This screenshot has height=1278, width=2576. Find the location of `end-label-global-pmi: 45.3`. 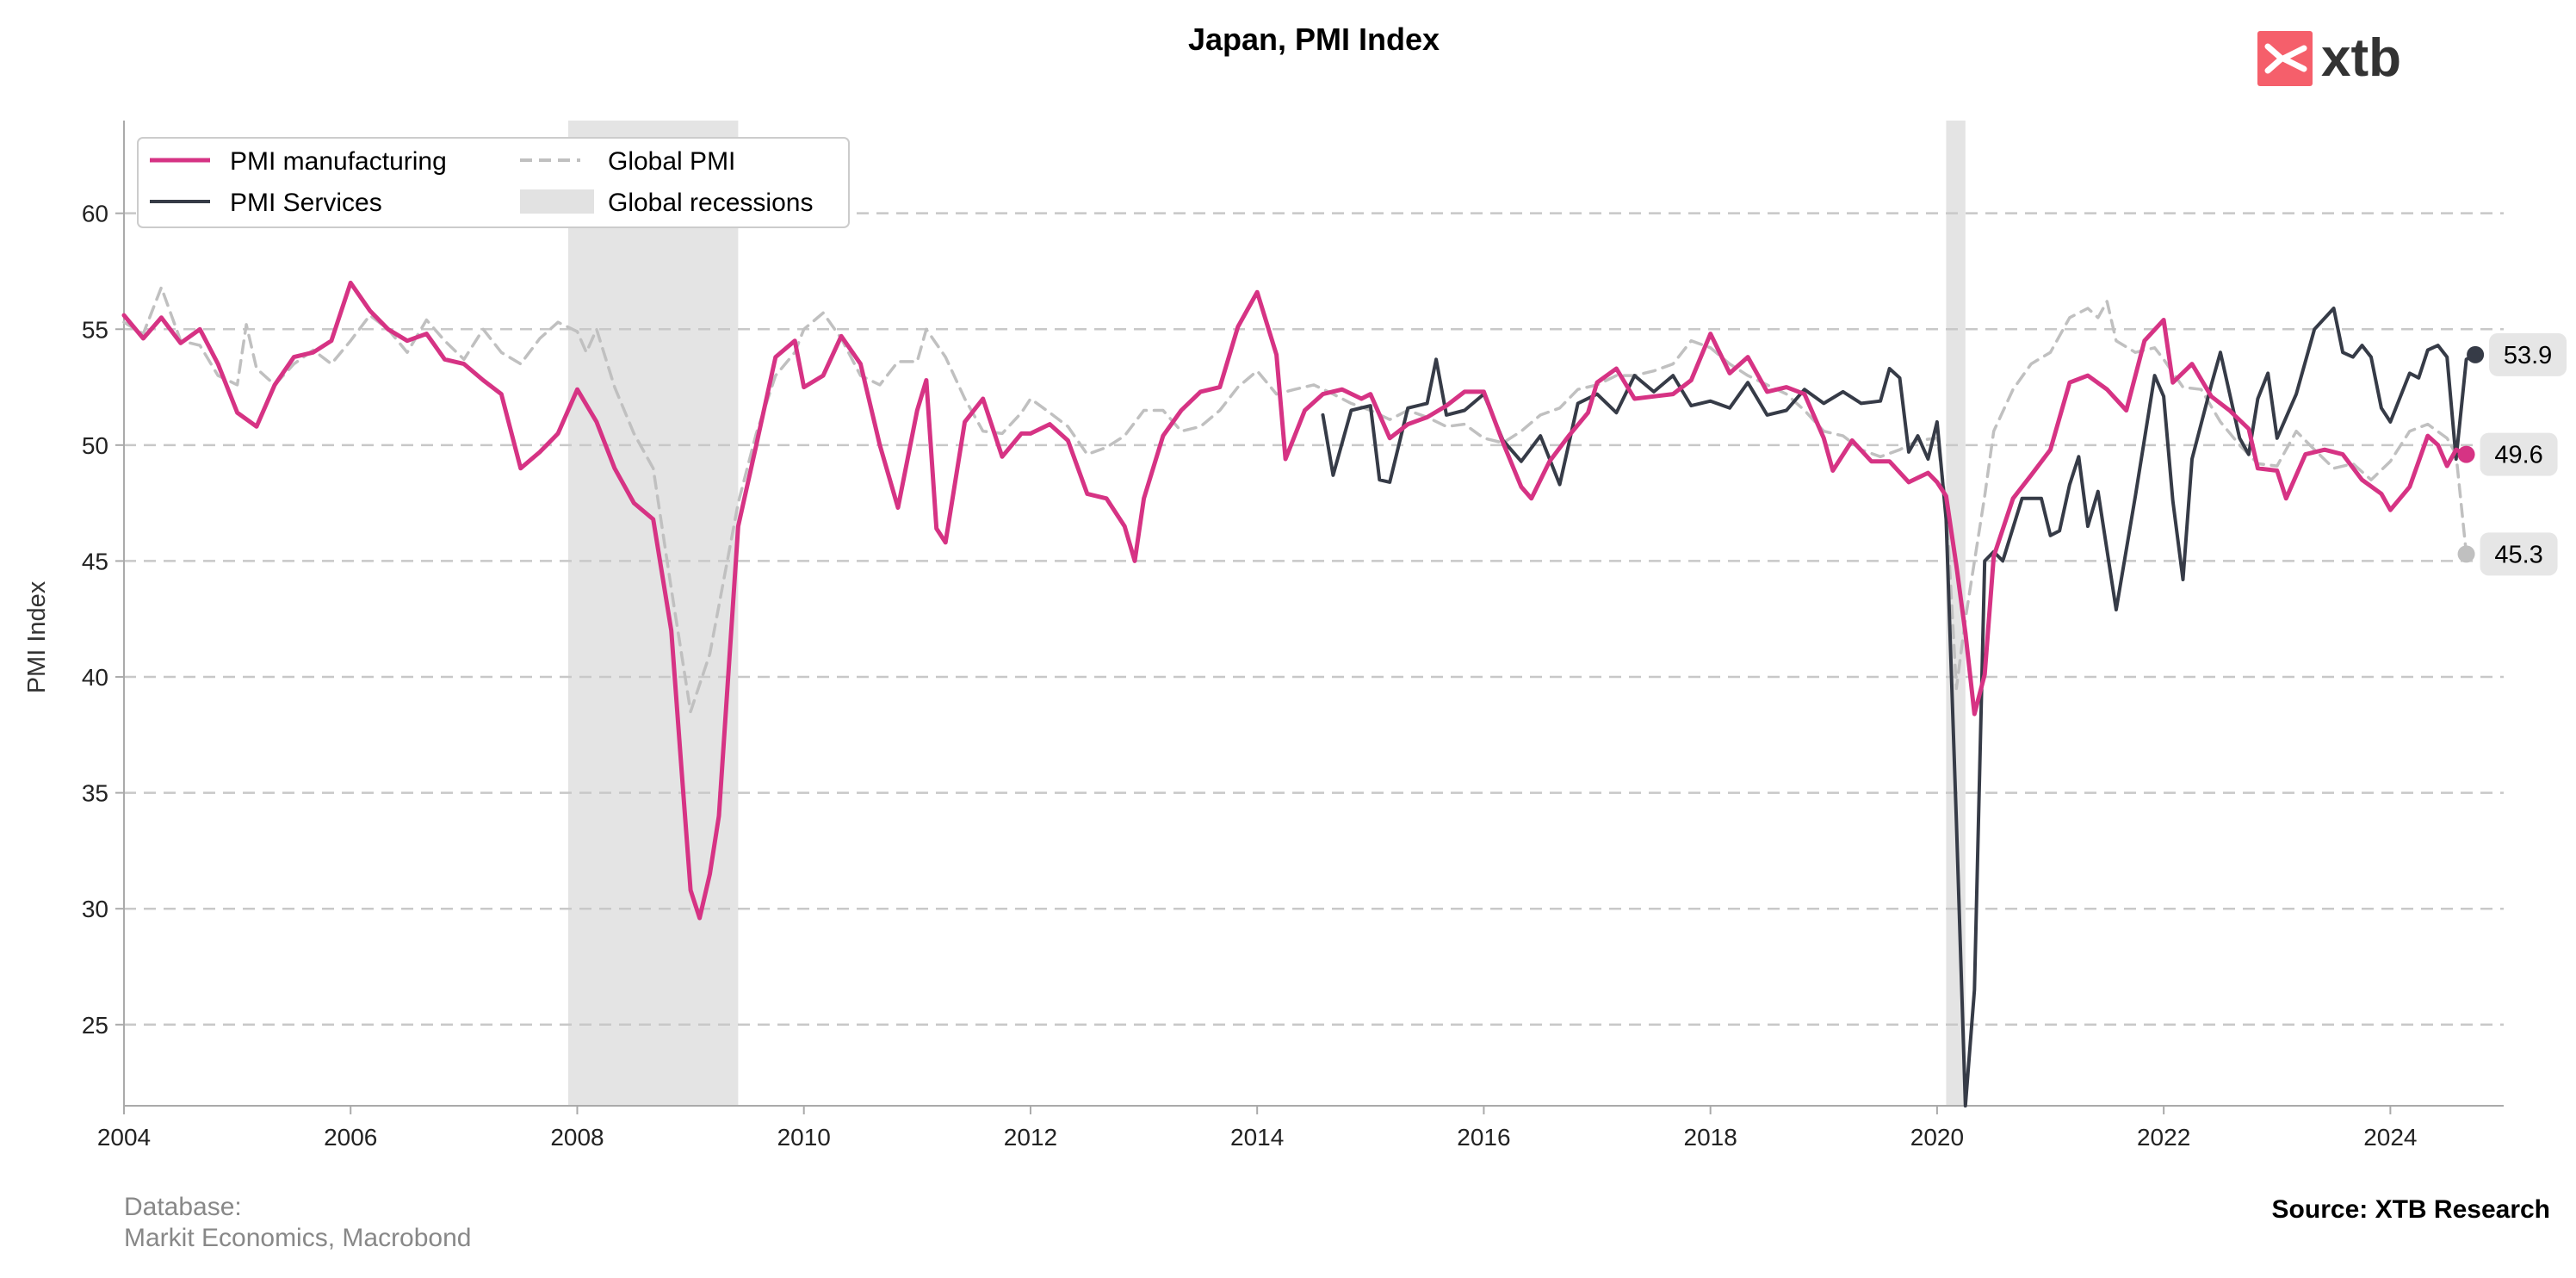

end-label-global-pmi: 45.3 is located at coordinates (2518, 555).